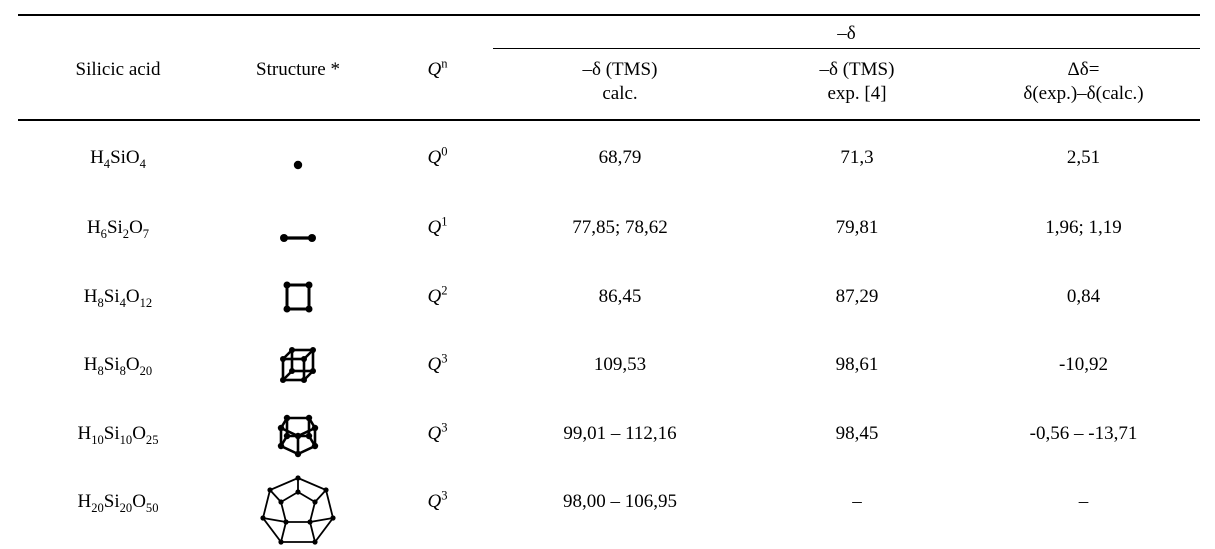 The image size is (1215, 549). I want to click on acid-formula: H8Si4O12, so click(118, 298).